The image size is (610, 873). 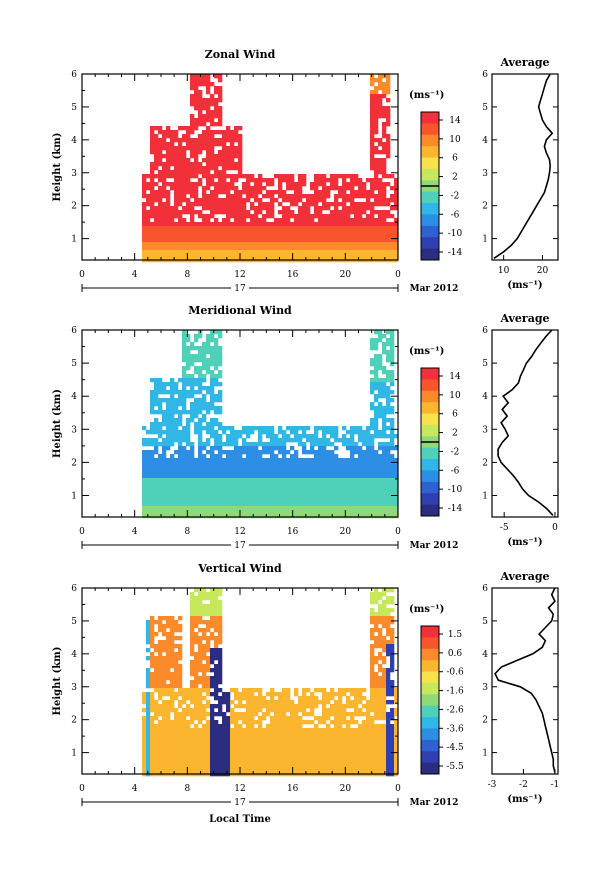 I want to click on x-tick-label: 12, so click(x=239, y=532).